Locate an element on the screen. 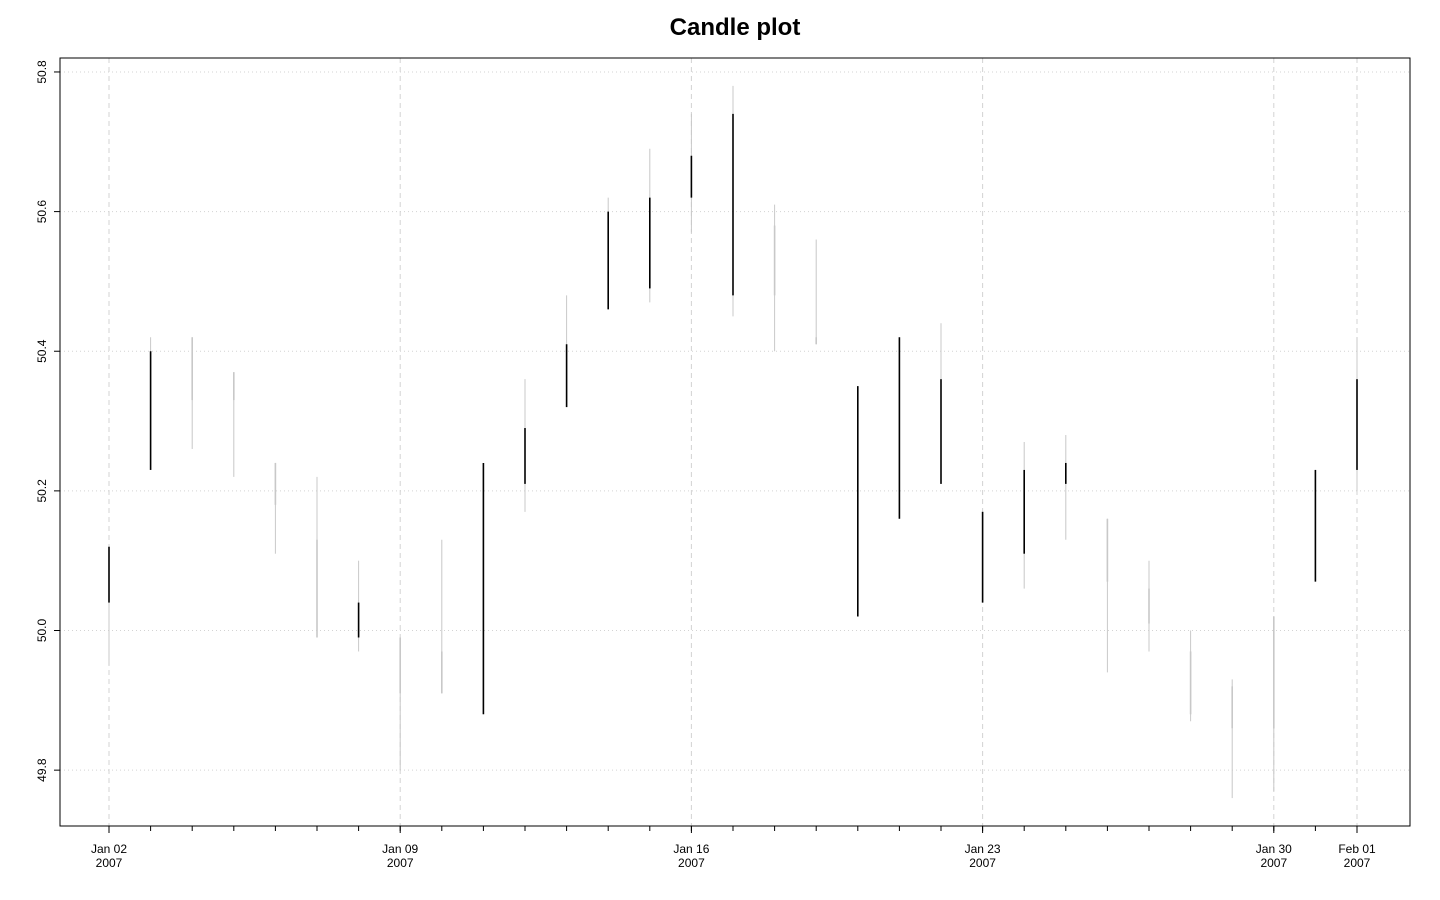 The height and width of the screenshot is (900, 1440). x-tick-label-day: Jan 02 is located at coordinates (109, 849).